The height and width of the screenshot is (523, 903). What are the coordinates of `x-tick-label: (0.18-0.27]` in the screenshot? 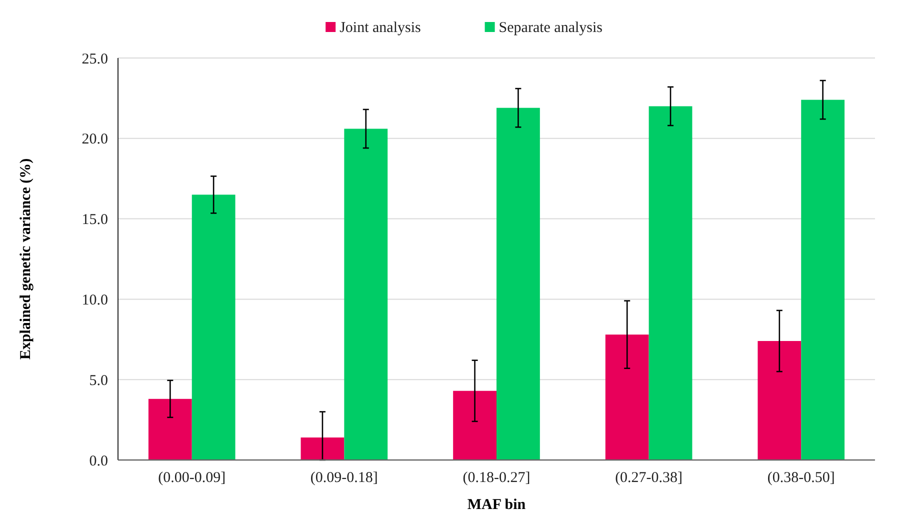 It's located at (496, 478).